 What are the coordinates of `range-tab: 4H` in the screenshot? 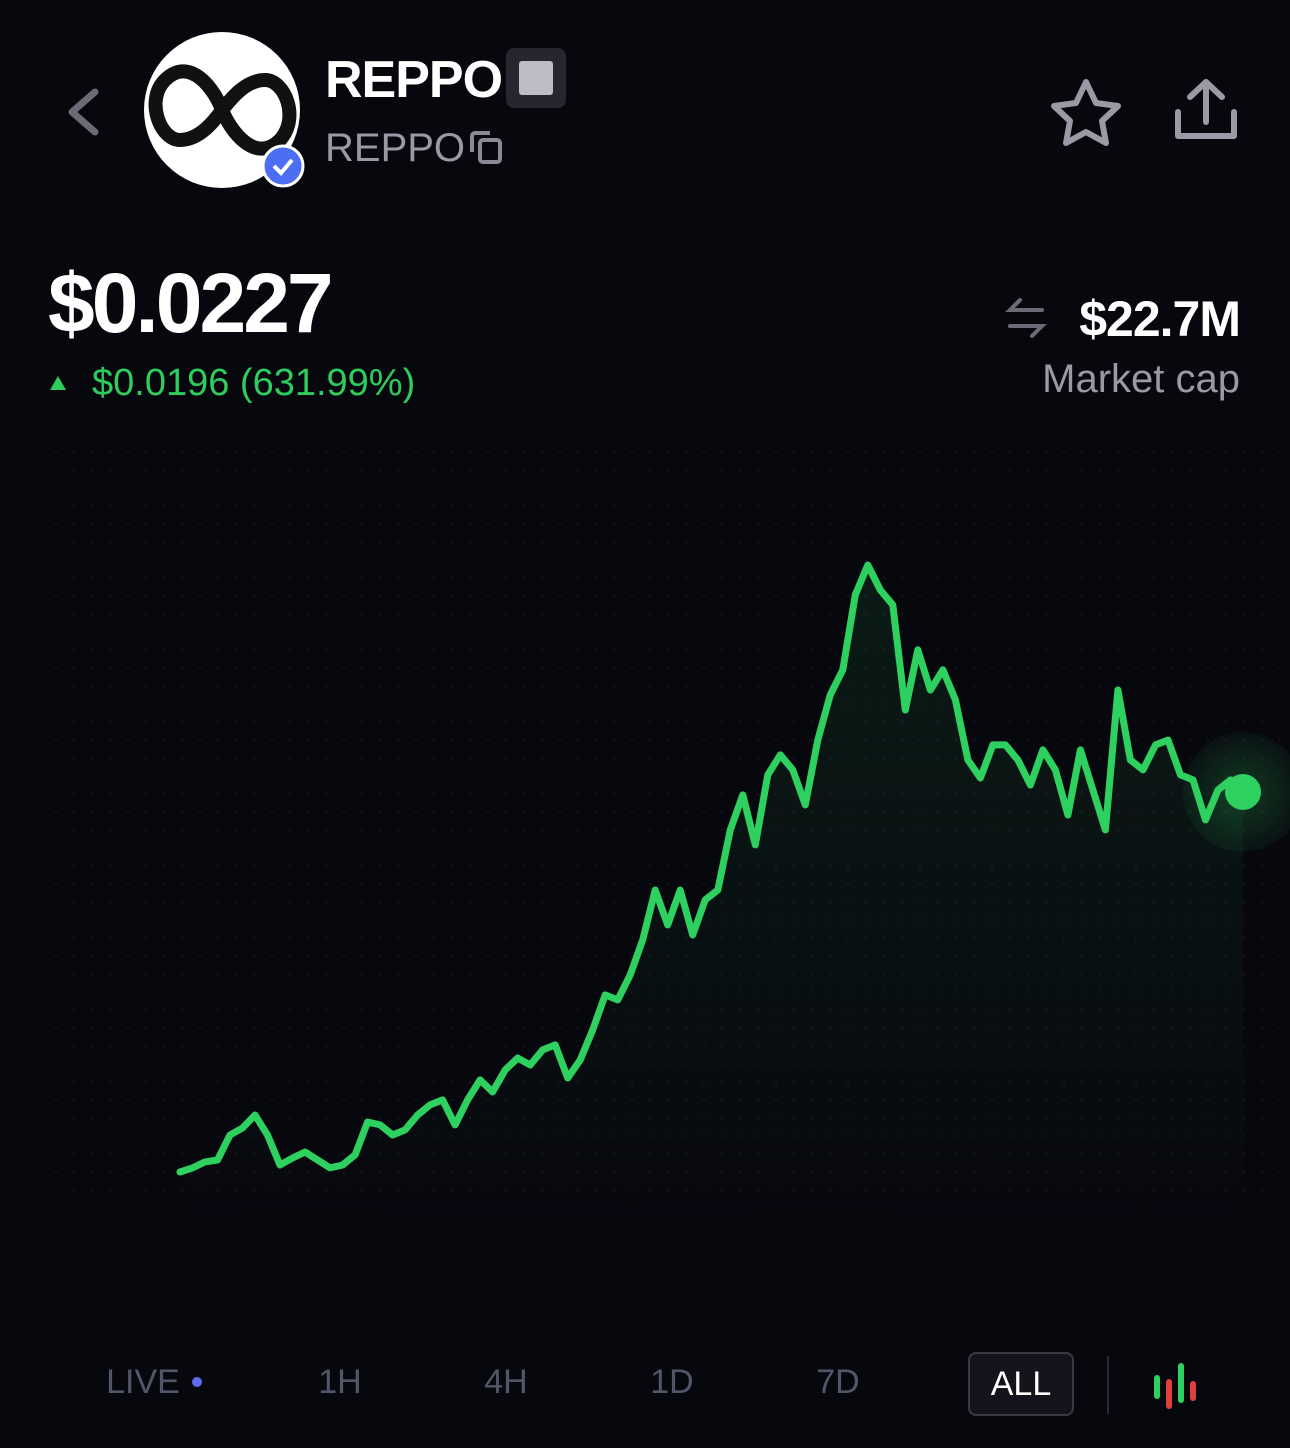 It's located at (506, 1382).